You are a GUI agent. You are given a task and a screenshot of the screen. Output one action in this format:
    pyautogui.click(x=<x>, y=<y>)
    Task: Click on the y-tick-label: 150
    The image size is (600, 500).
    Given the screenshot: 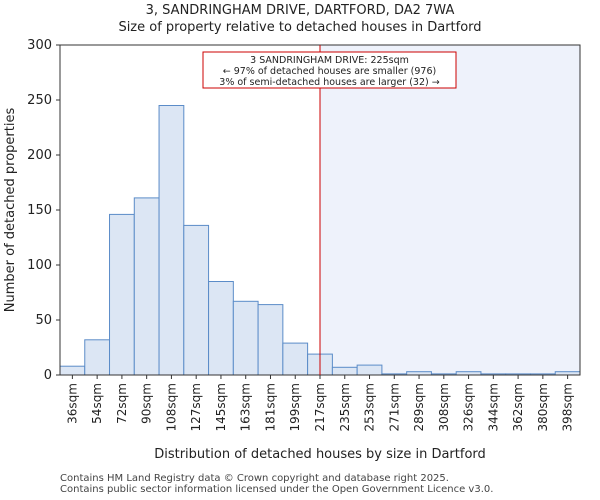 What is the action you would take?
    pyautogui.click(x=39, y=210)
    